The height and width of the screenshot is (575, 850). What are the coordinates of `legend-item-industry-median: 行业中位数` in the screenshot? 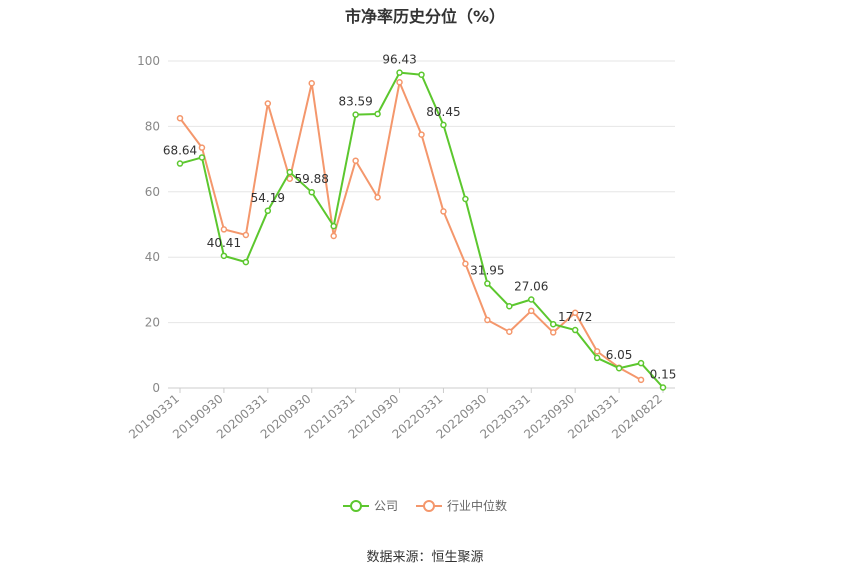 It's located at (461, 505).